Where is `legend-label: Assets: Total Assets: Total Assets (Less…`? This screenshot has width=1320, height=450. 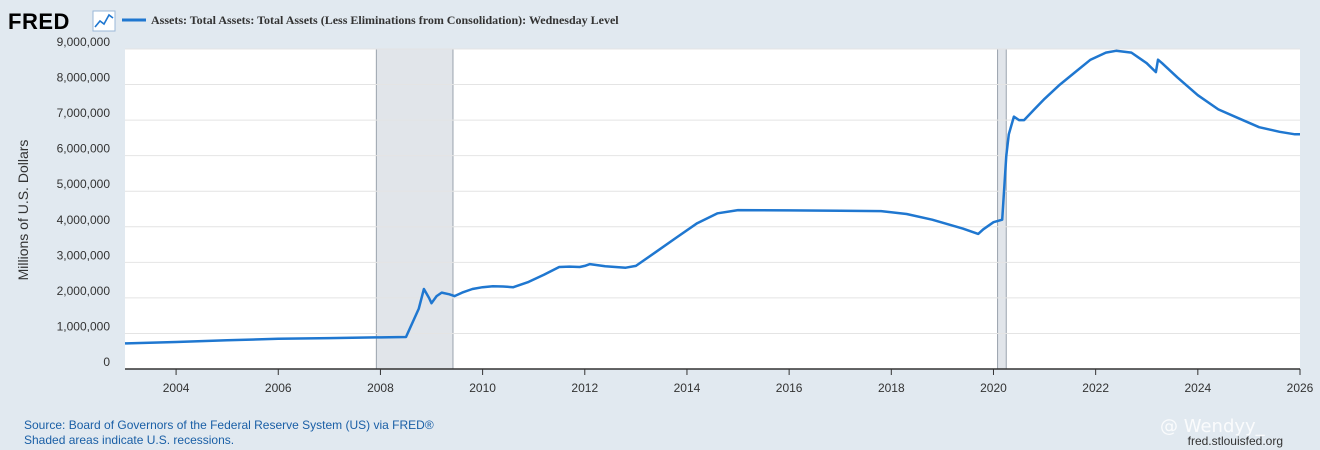 legend-label: Assets: Total Assets: Total Assets (Less… is located at coordinates (385, 20).